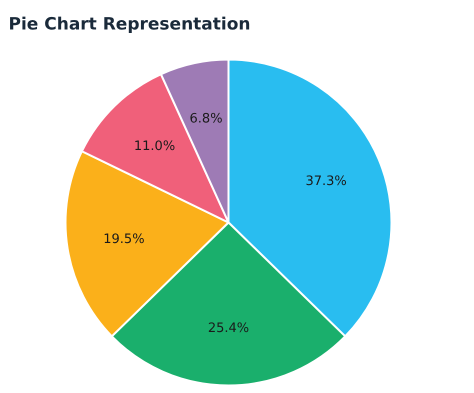  Describe the element at coordinates (206, 118) in the screenshot. I see `data-label: 6.8%` at that location.